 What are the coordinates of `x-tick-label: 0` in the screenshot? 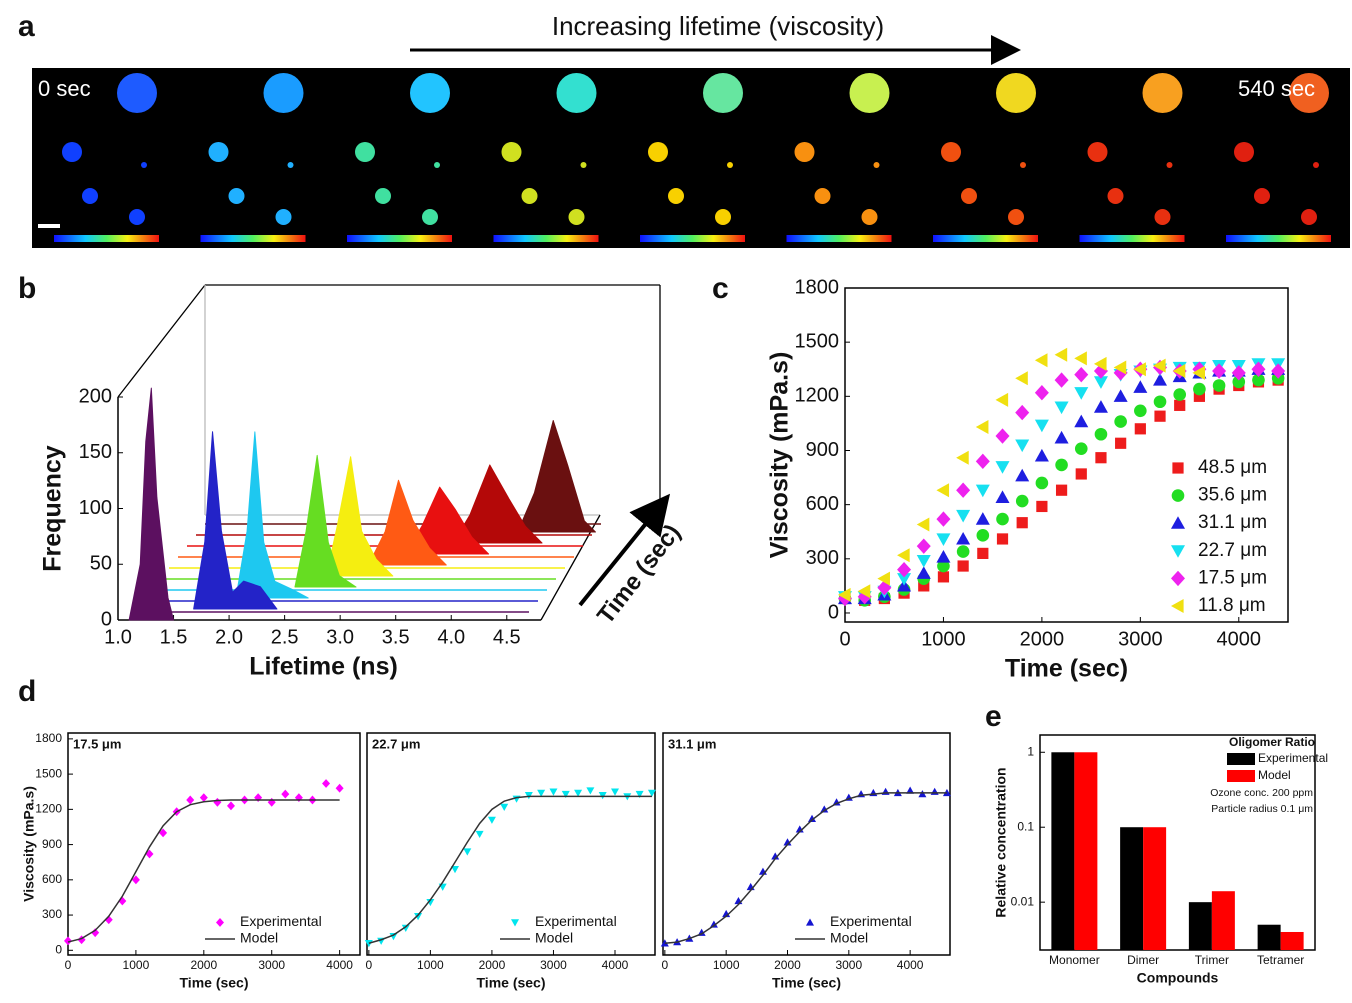 It's located at (369, 965).